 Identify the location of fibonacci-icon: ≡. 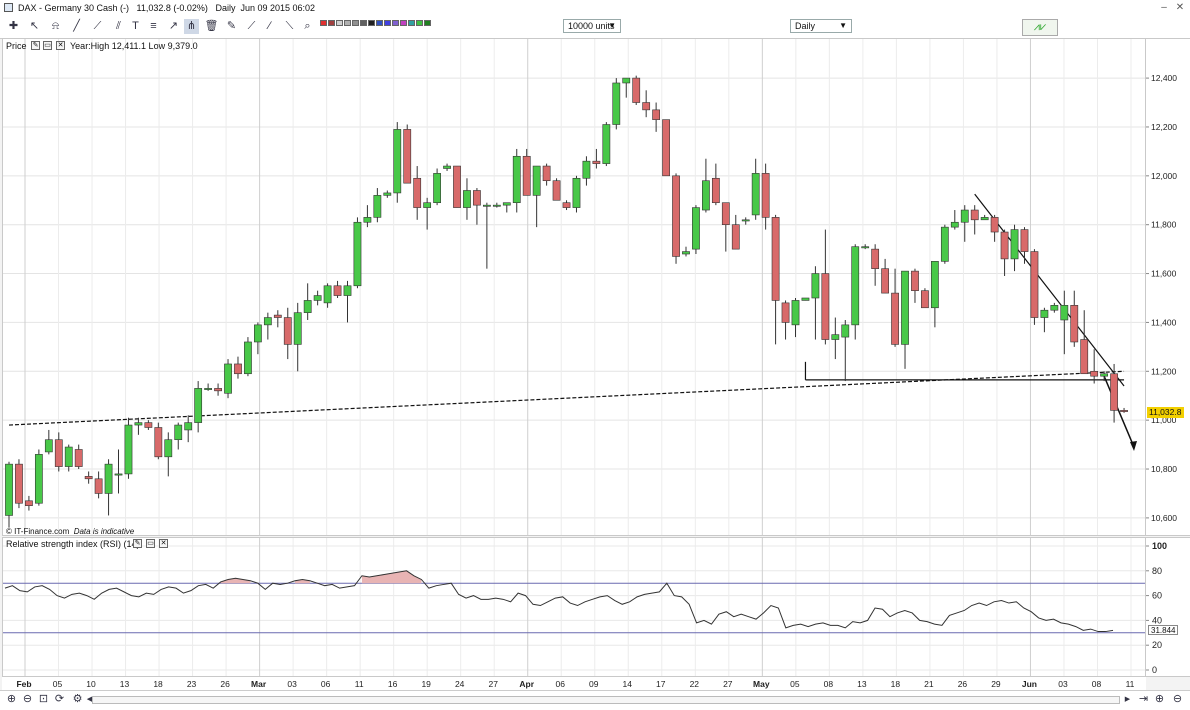
(153, 26).